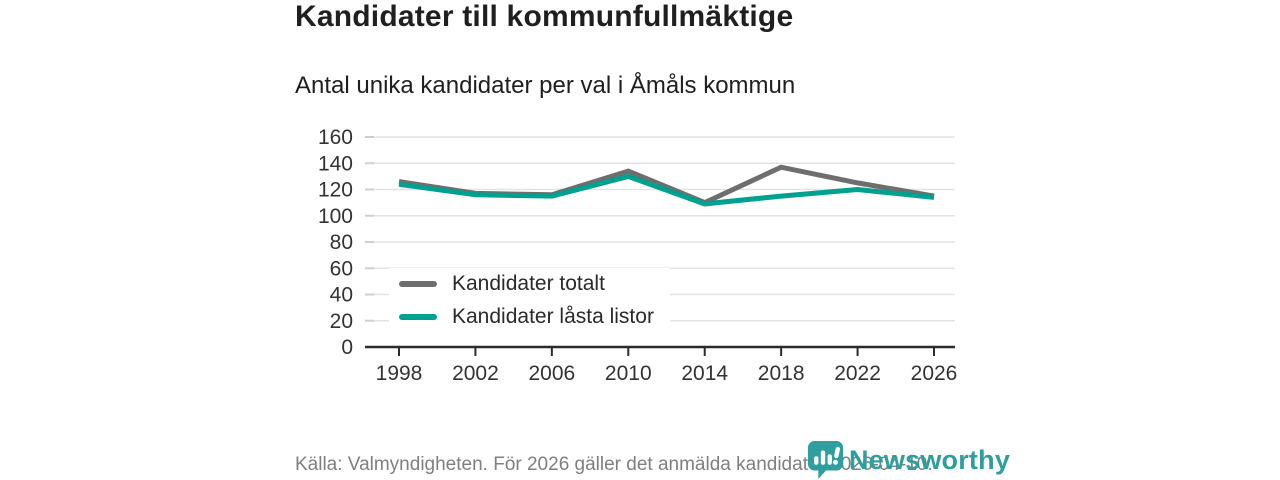  I want to click on y-tick-label: 140, so click(335, 163).